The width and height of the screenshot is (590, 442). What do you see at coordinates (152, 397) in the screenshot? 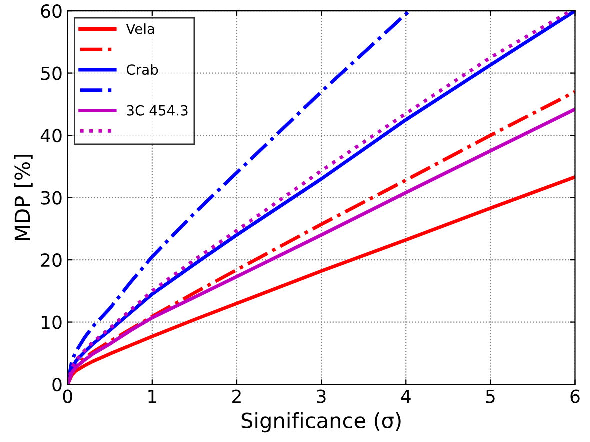
I see `x-tick-label: 1` at bounding box center [152, 397].